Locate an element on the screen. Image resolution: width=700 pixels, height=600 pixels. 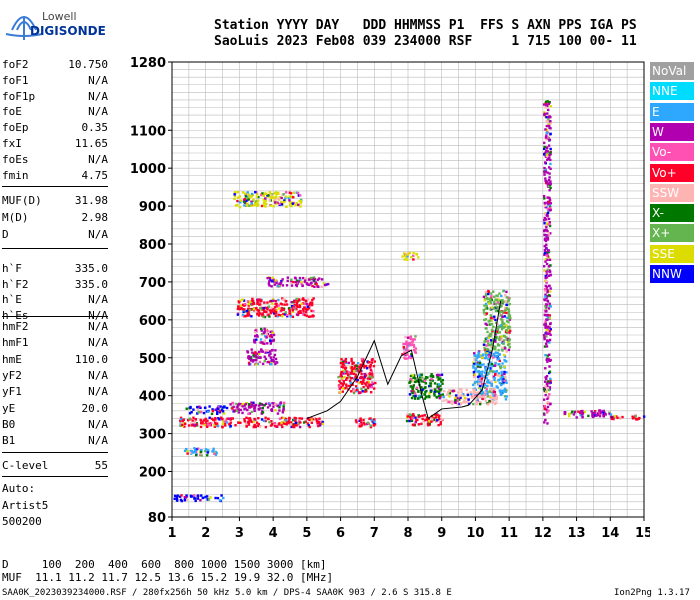
param-row: yF1 N/A is located at coordinates (55, 391).